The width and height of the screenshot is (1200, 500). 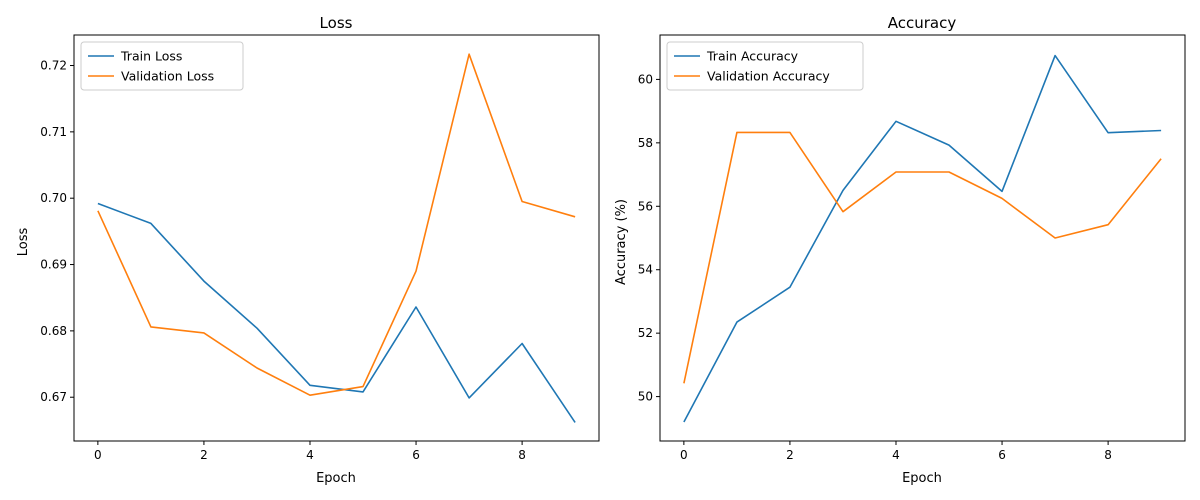 What do you see at coordinates (645, 397) in the screenshot?
I see `accuracy-y-tick-label: 50` at bounding box center [645, 397].